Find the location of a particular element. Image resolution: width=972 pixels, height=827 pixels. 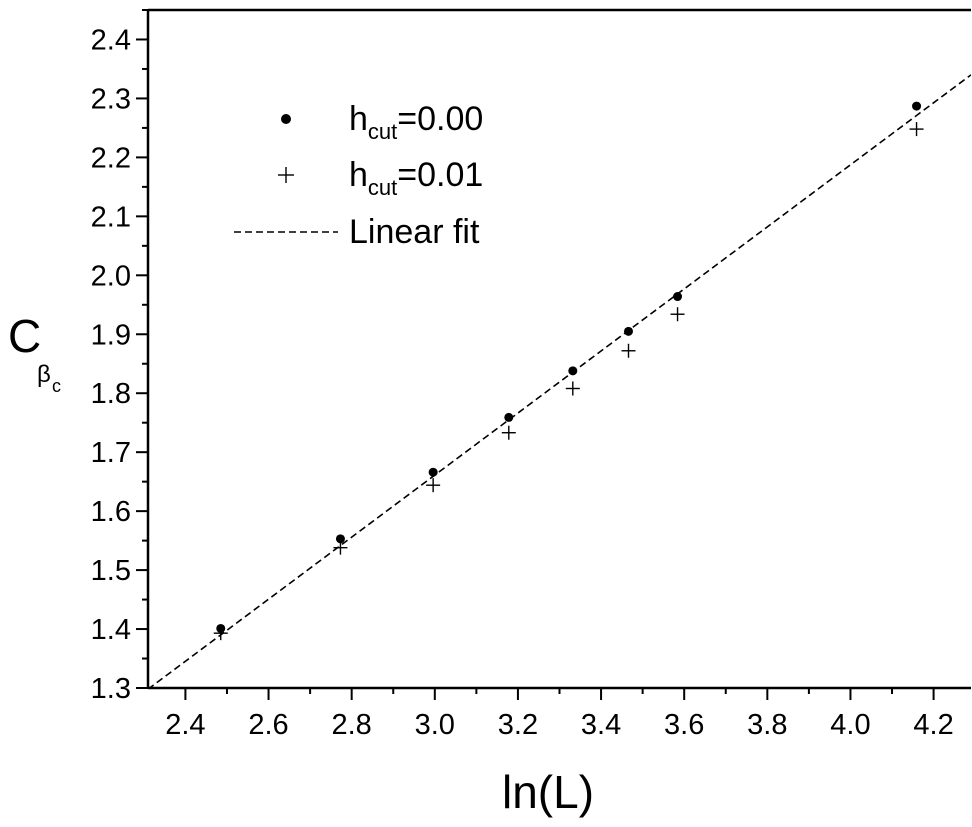

legend-label: Linear fit is located at coordinates (414, 232).